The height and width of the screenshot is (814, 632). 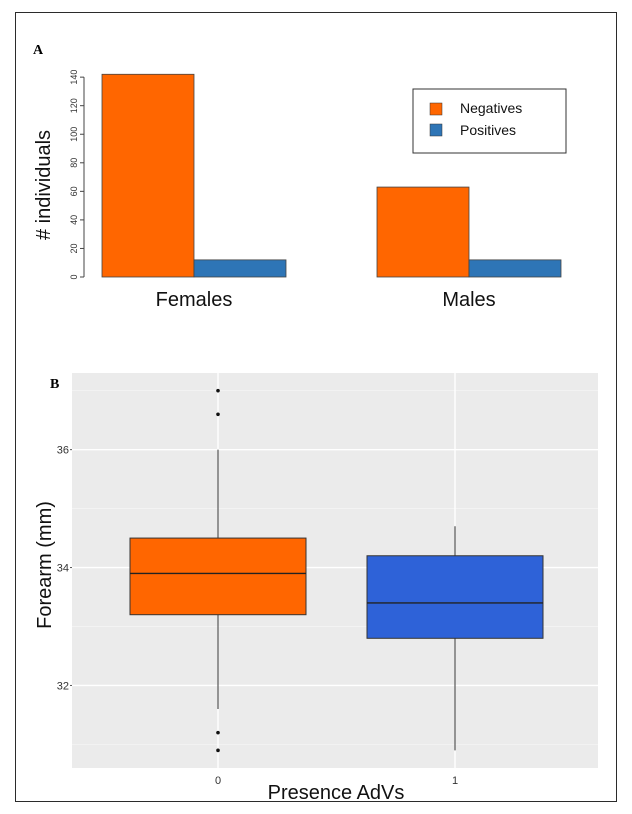 I want to click on panel-b-y-tick-label: 34, so click(x=63, y=569).